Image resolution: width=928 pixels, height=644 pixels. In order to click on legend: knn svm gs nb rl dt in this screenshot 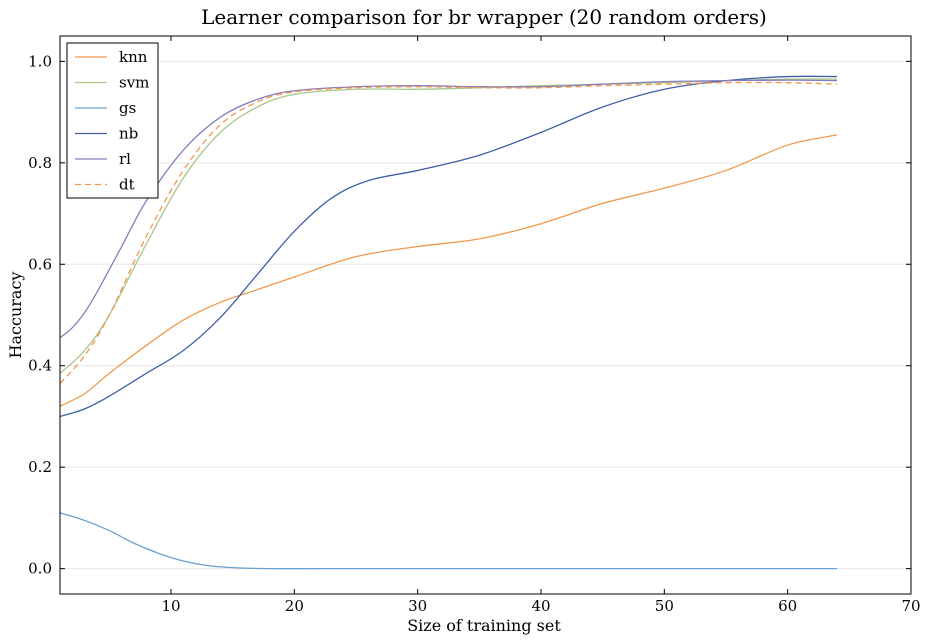, I will do `click(112, 120)`.